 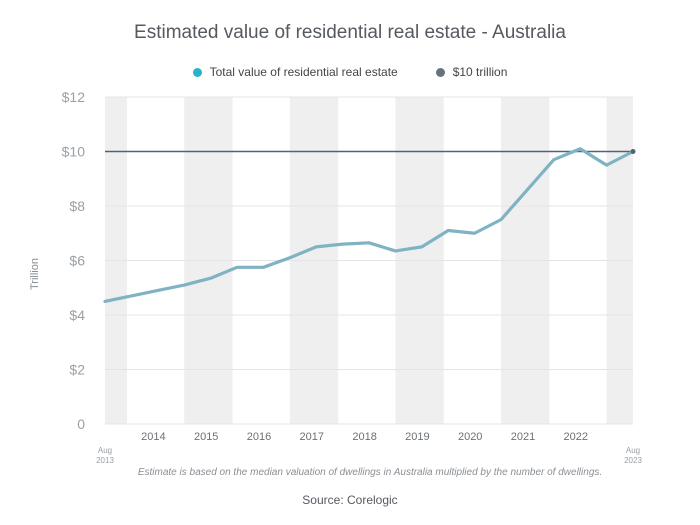 I want to click on y-tick-label: $8, so click(x=77, y=206).